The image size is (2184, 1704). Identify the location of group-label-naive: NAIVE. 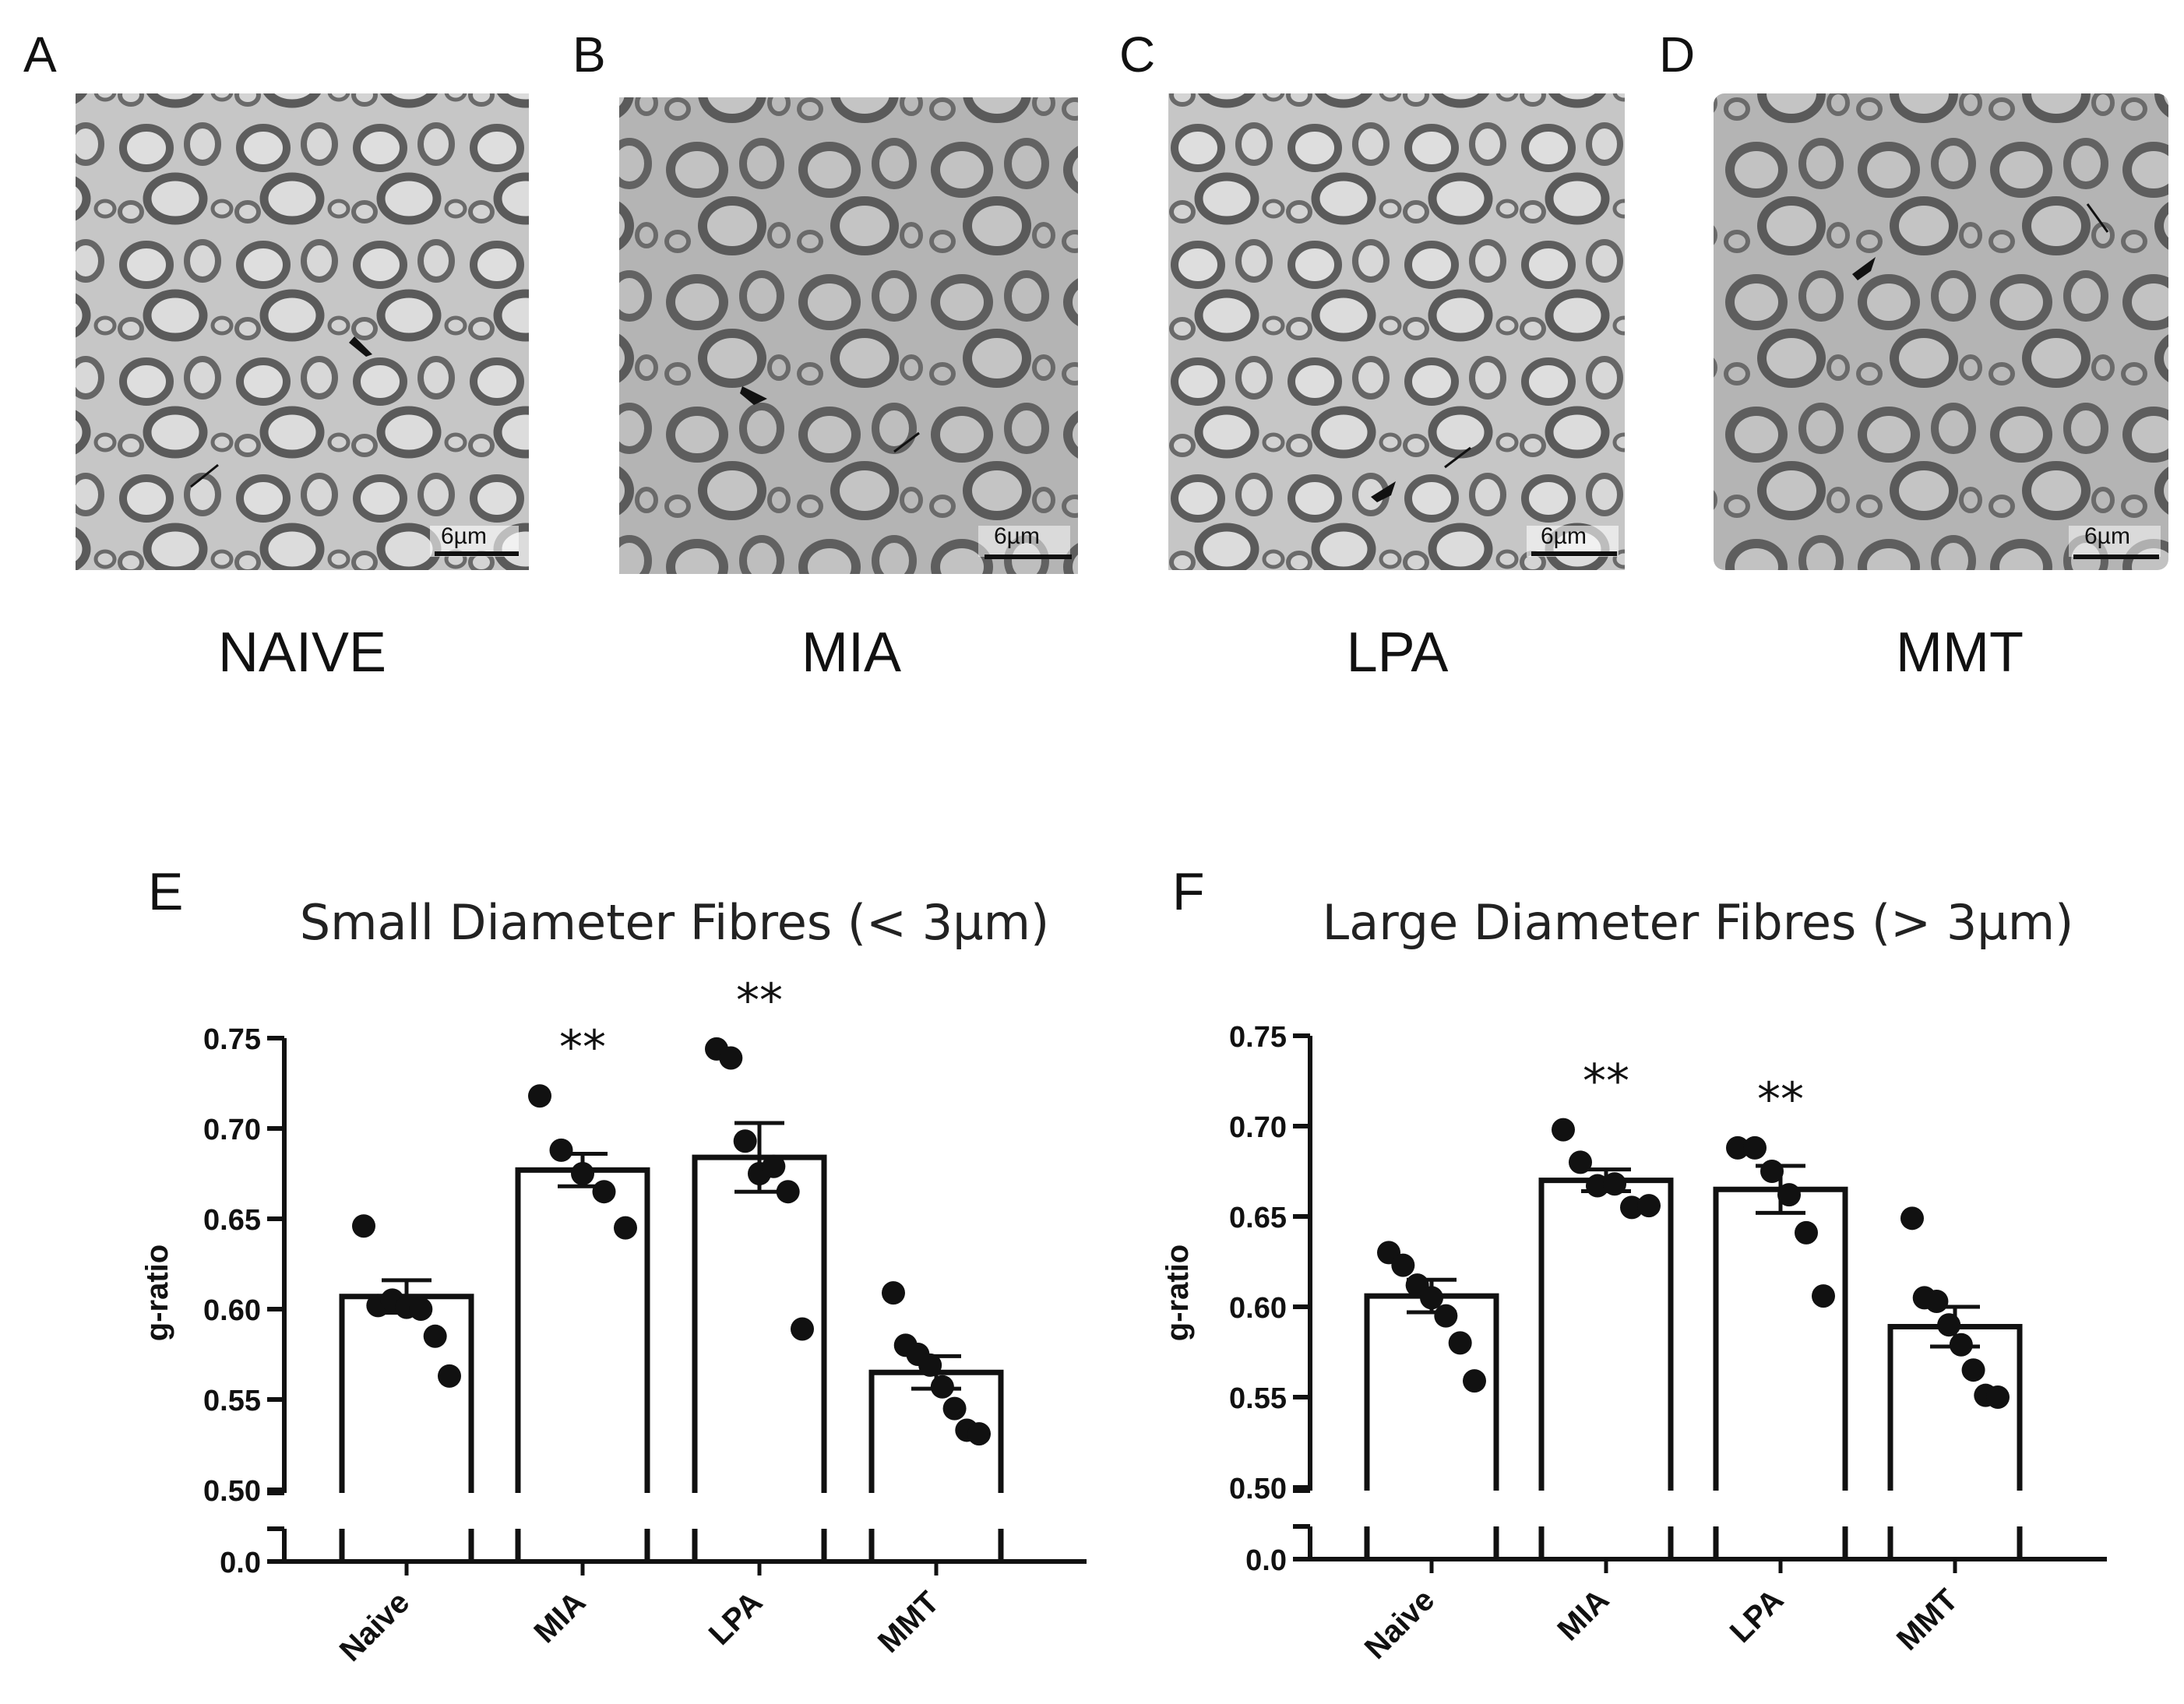
(302, 652).